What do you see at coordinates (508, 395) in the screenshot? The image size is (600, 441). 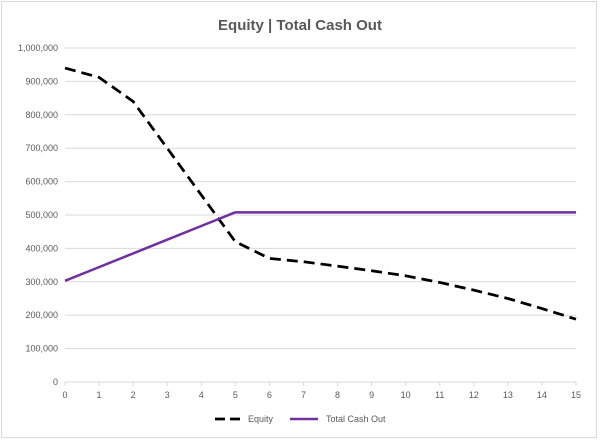 I see `x-tick-label: 13` at bounding box center [508, 395].